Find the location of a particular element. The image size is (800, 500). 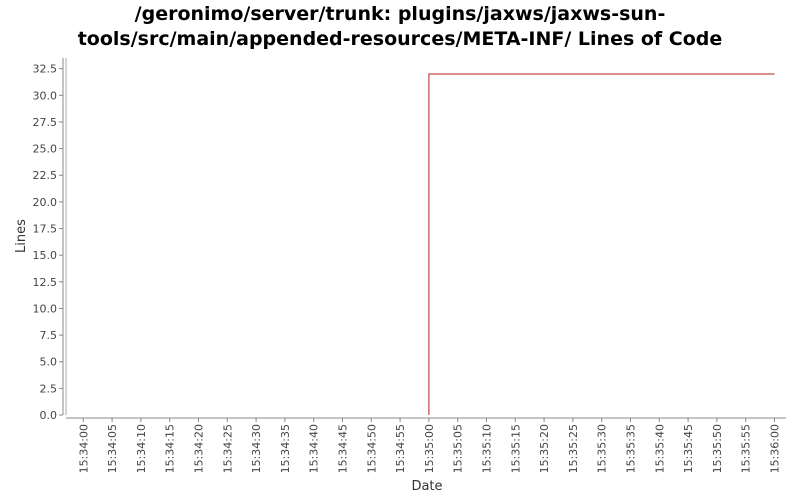

x-tick-label: 15:34:25 is located at coordinates (227, 448).